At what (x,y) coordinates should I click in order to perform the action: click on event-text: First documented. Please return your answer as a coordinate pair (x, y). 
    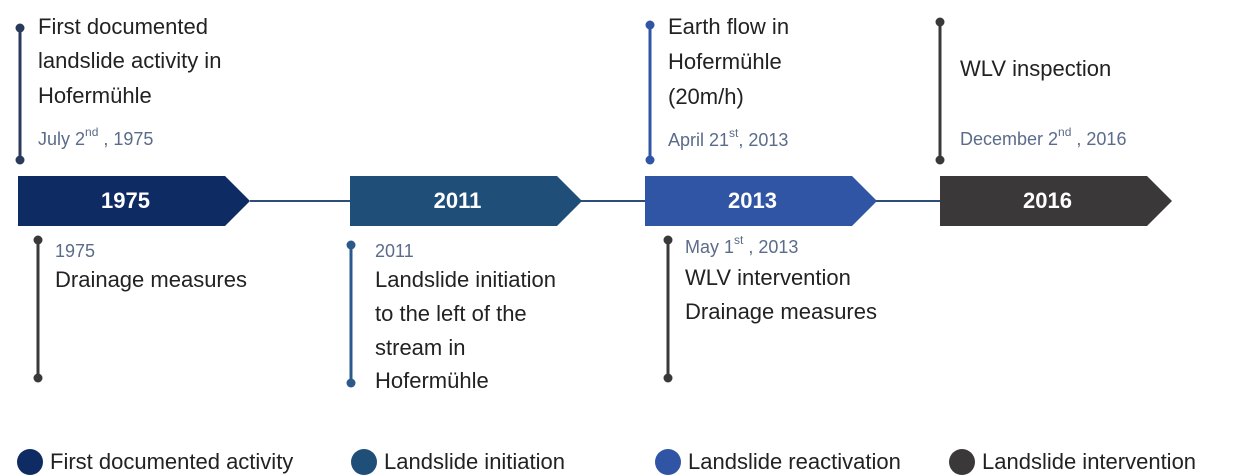
    Looking at the image, I should click on (123, 26).